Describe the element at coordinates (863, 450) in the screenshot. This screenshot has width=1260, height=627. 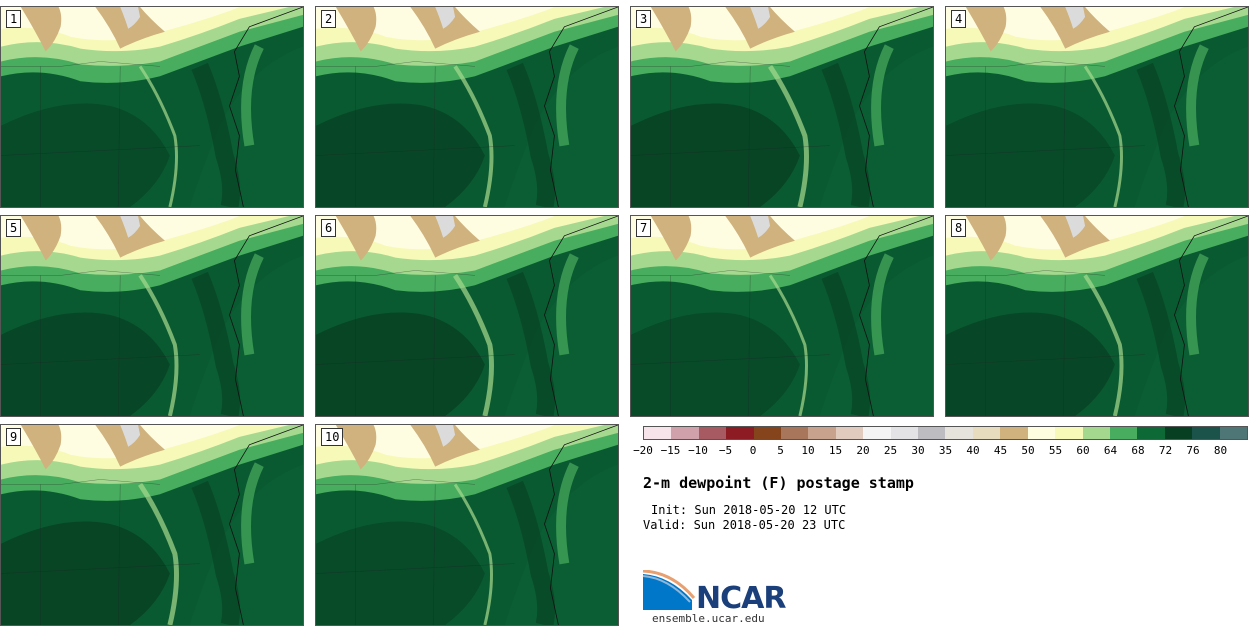
I see `colorbar-tick-label: 20` at that location.